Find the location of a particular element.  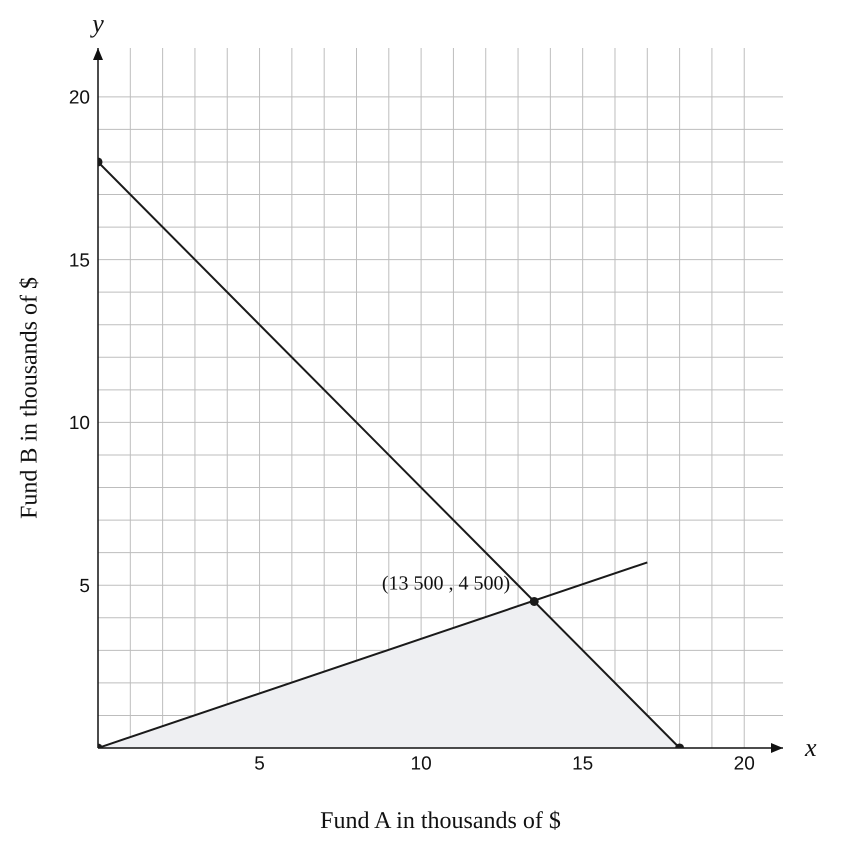

x-tick-label: 5 is located at coordinates (259, 763).